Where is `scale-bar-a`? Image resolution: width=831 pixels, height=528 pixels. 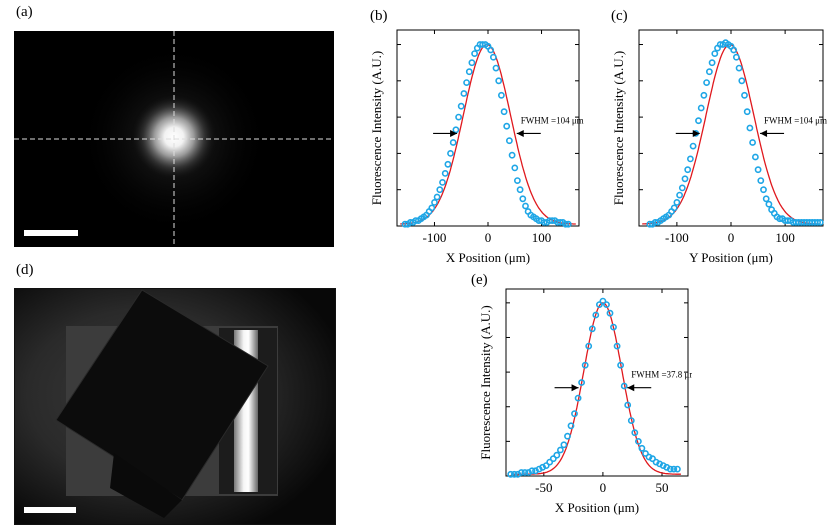
scale-bar-a is located at coordinates (51, 233).